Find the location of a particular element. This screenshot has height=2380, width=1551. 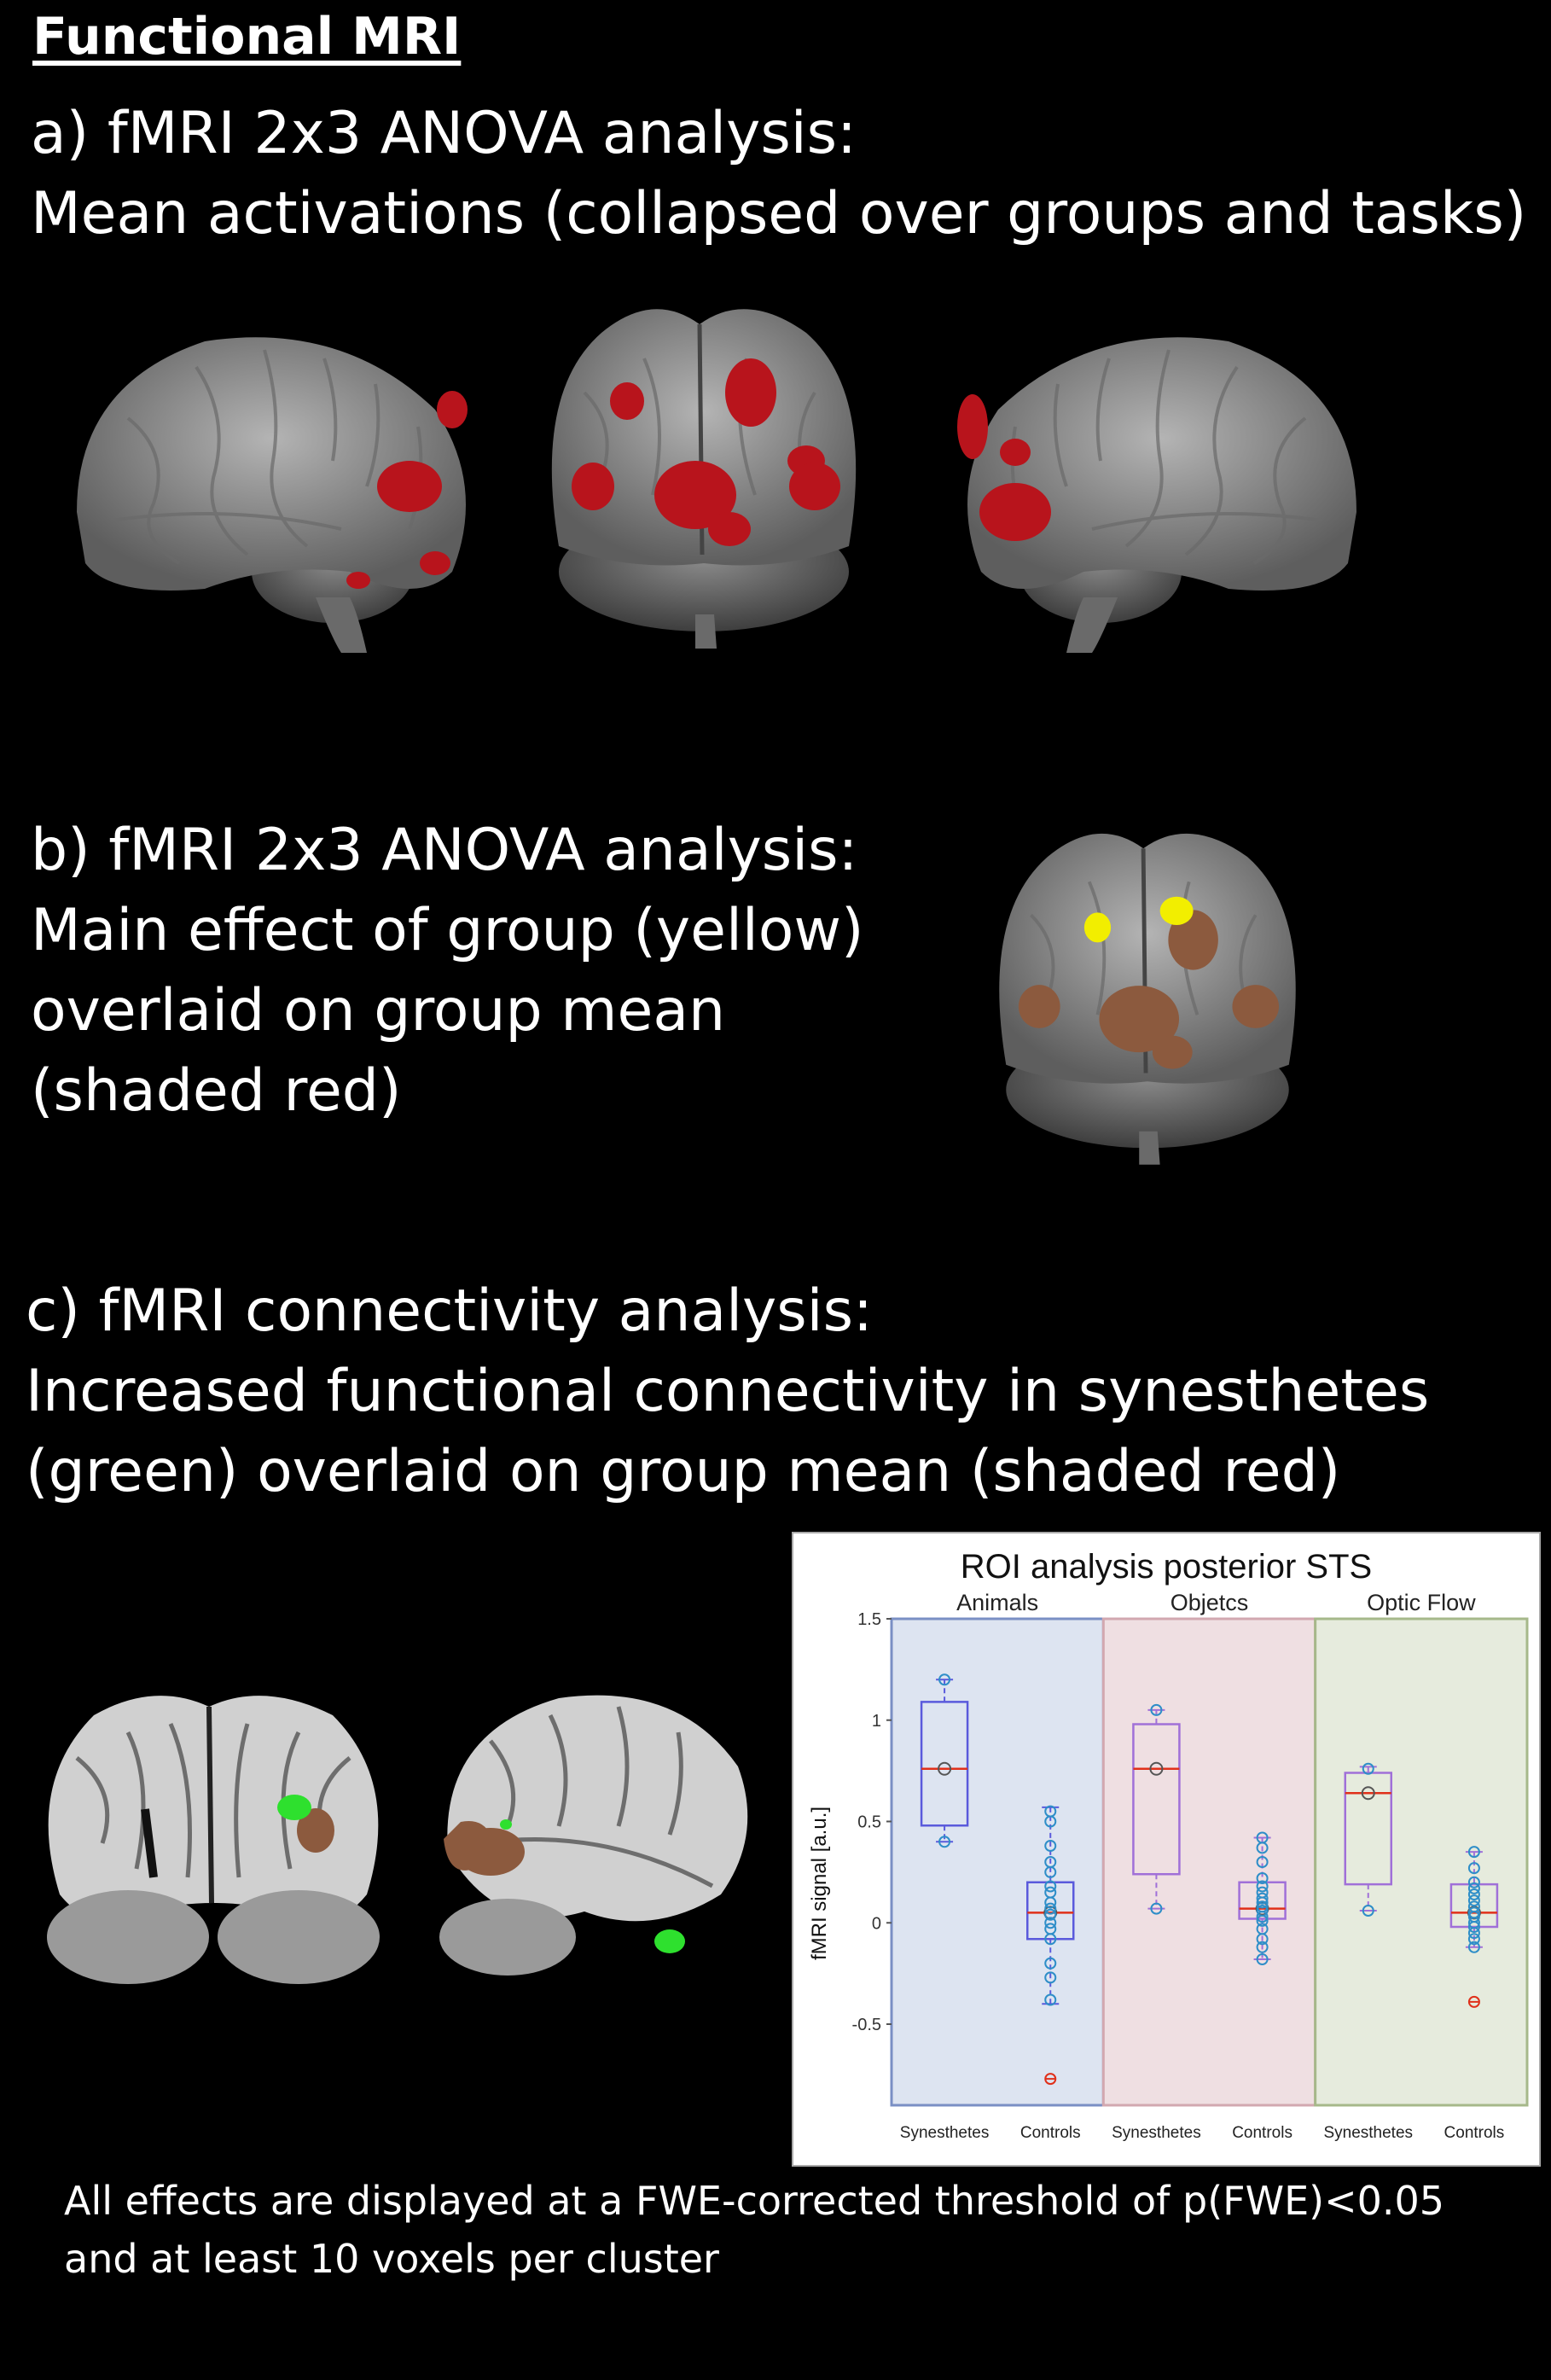

chart-panel-label: Objetcs is located at coordinates (1210, 1603).